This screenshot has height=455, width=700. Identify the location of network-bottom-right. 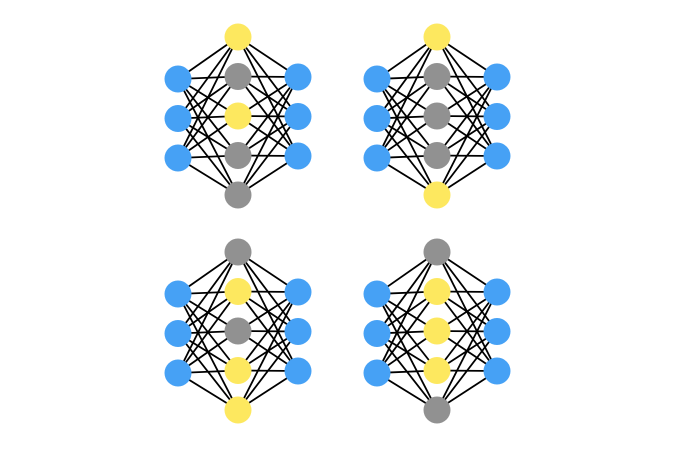
(437, 331).